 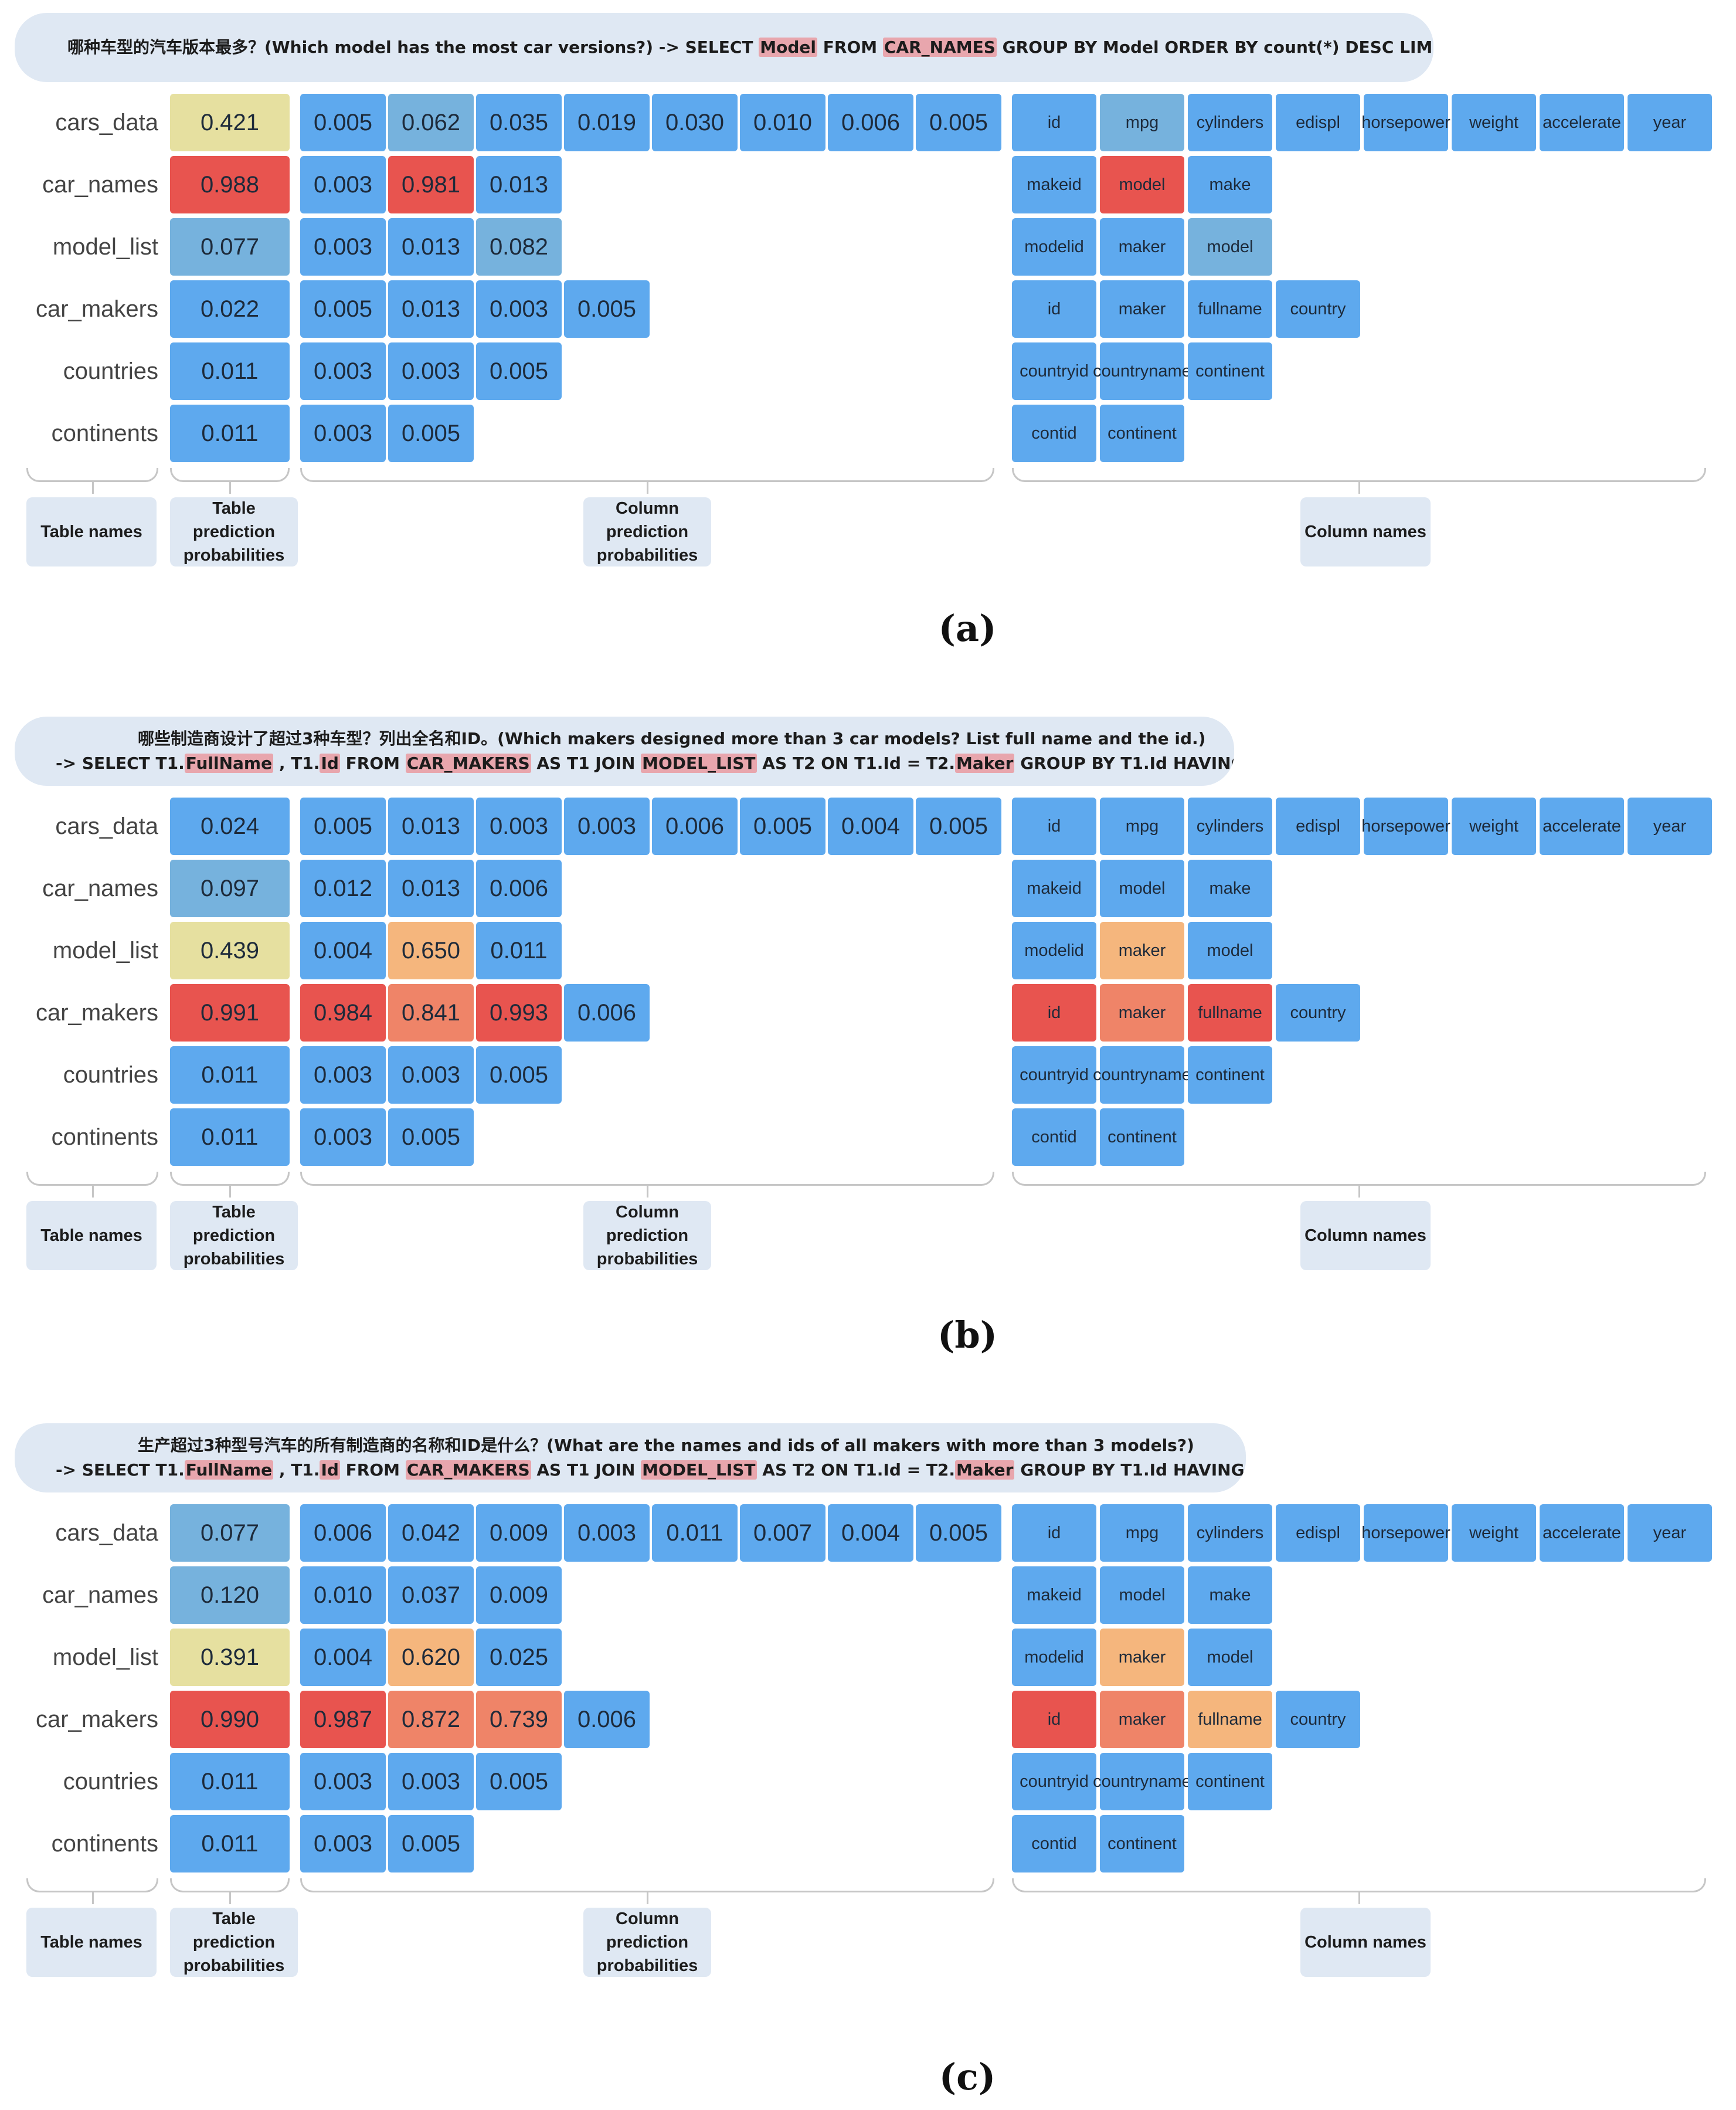 What do you see at coordinates (431, 1719) in the screenshot?
I see `column-prob-cell: 0.872` at bounding box center [431, 1719].